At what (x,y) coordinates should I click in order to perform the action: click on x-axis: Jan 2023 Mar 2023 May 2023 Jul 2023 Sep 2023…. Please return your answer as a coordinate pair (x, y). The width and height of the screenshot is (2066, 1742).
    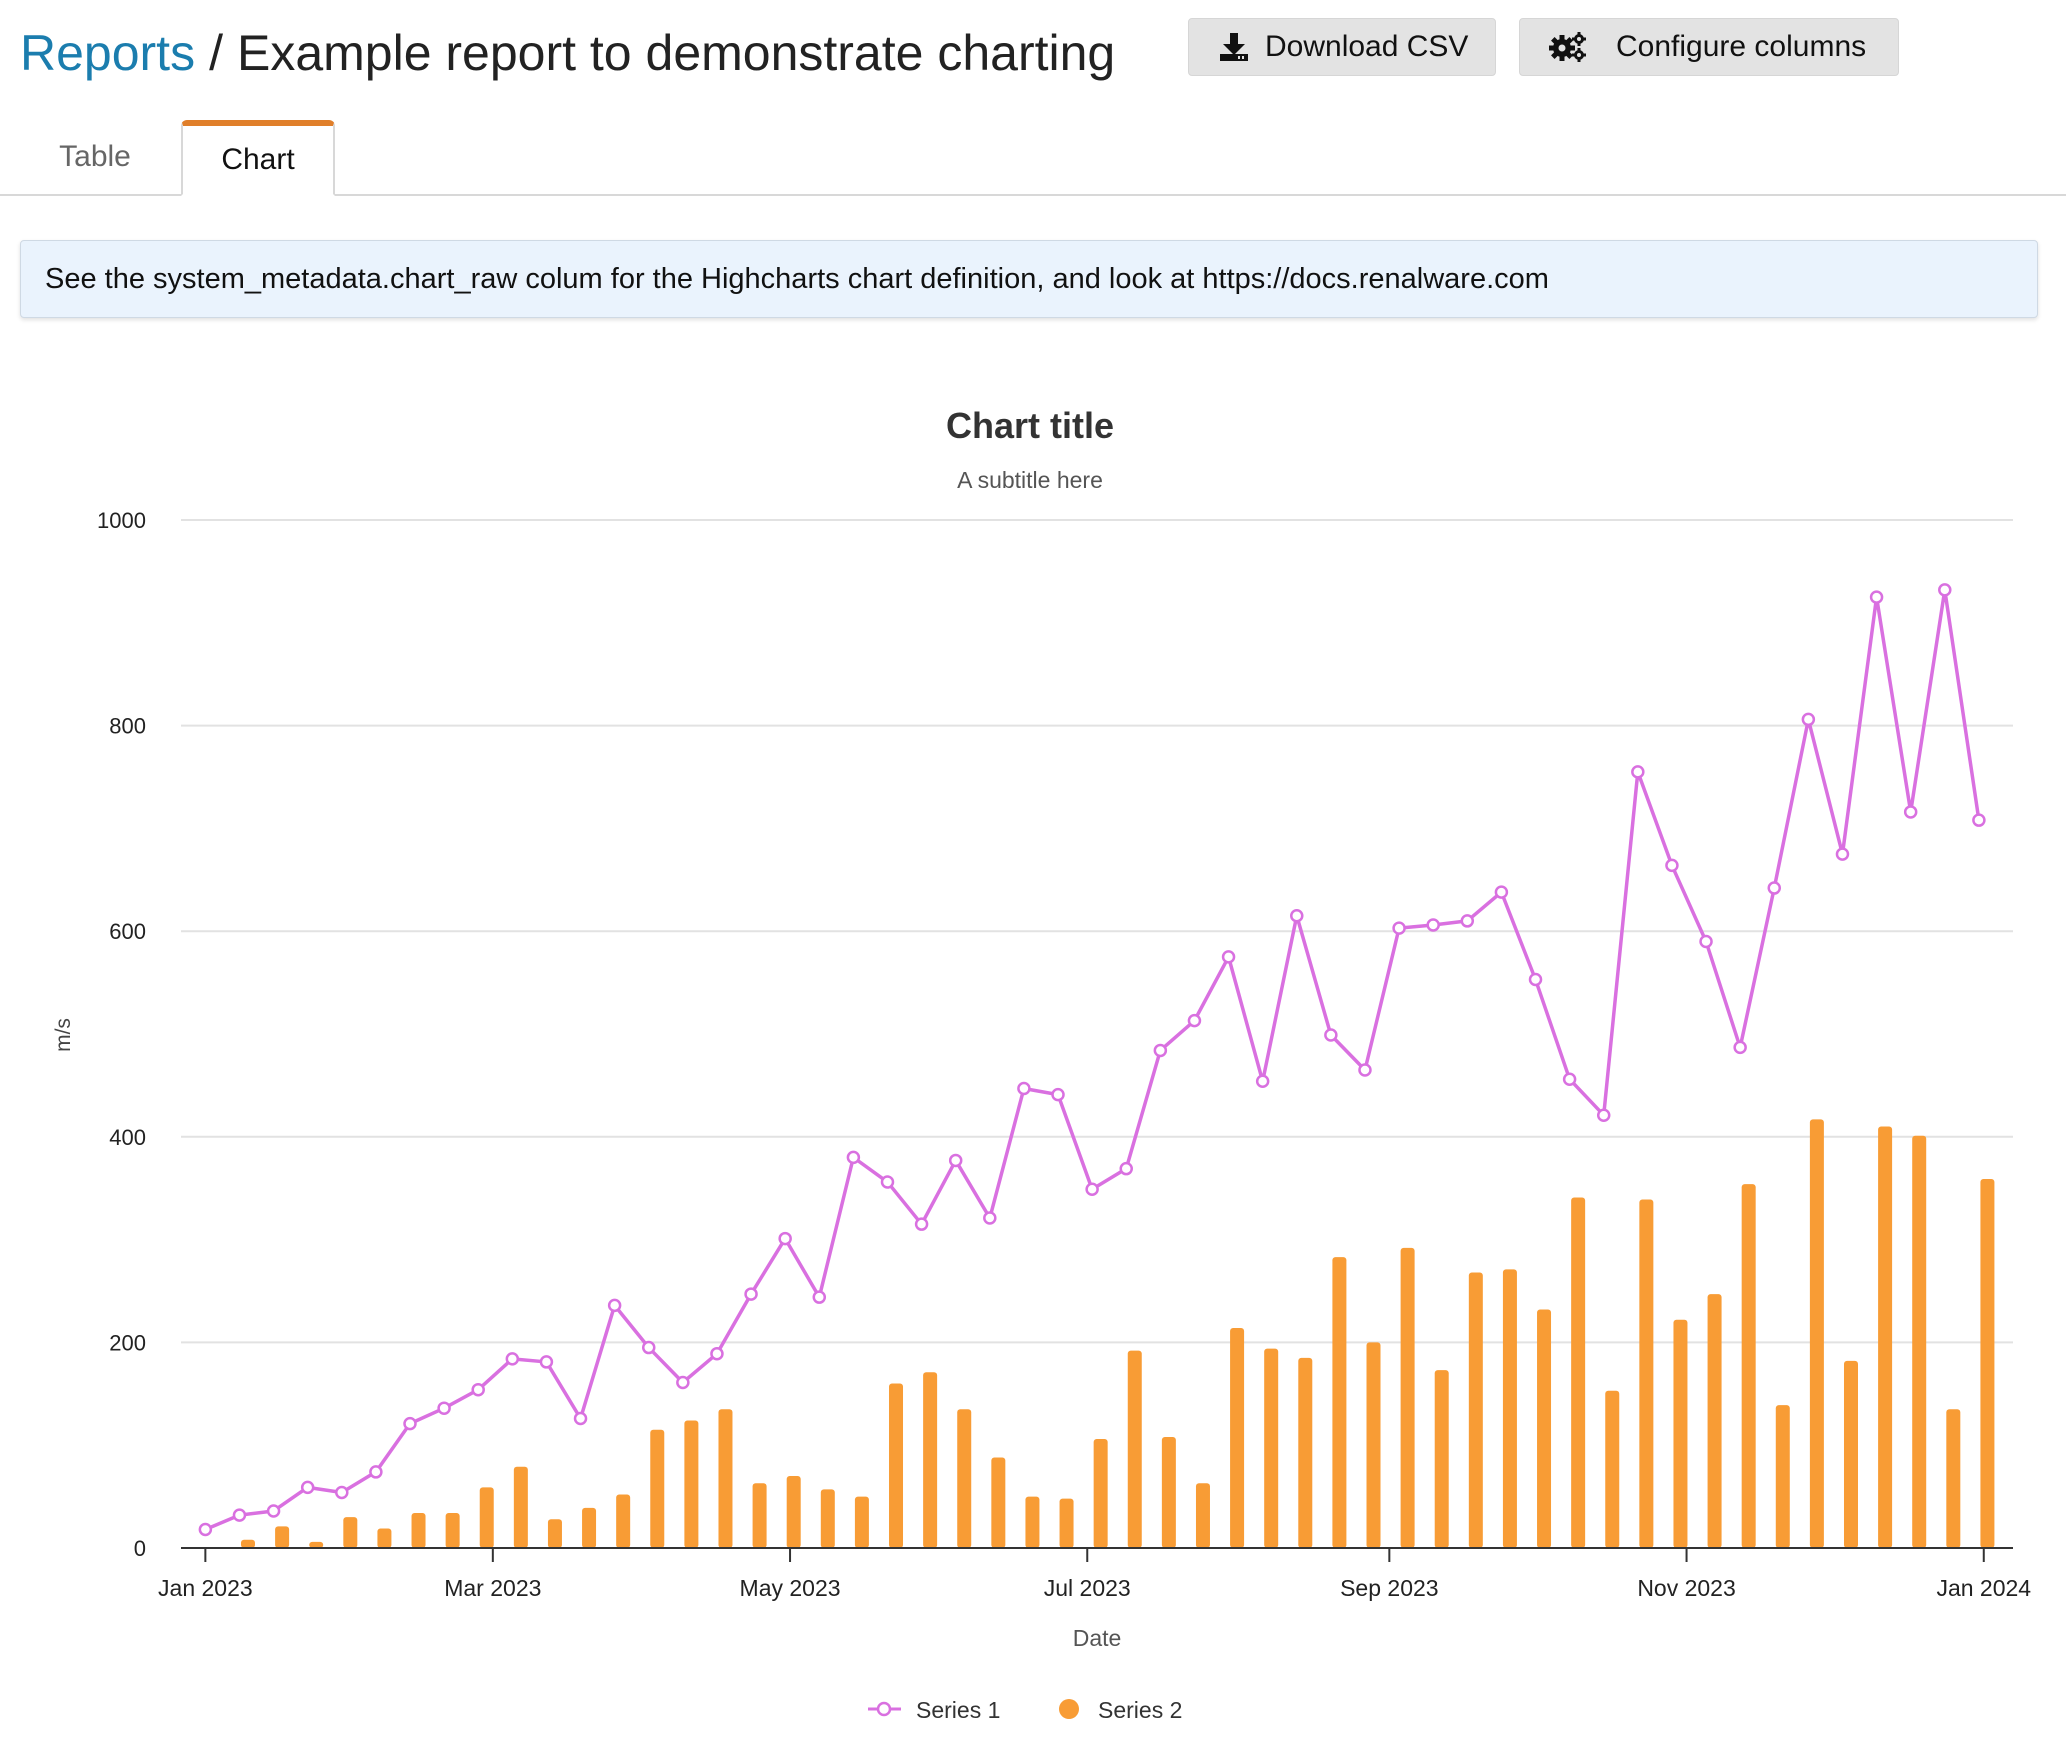
    Looking at the image, I should click on (1094, 1574).